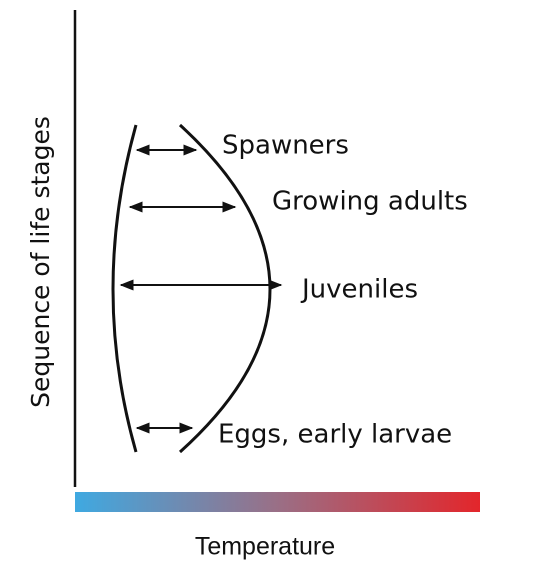  I want to click on x-axis-label: Temperature, so click(265, 547).